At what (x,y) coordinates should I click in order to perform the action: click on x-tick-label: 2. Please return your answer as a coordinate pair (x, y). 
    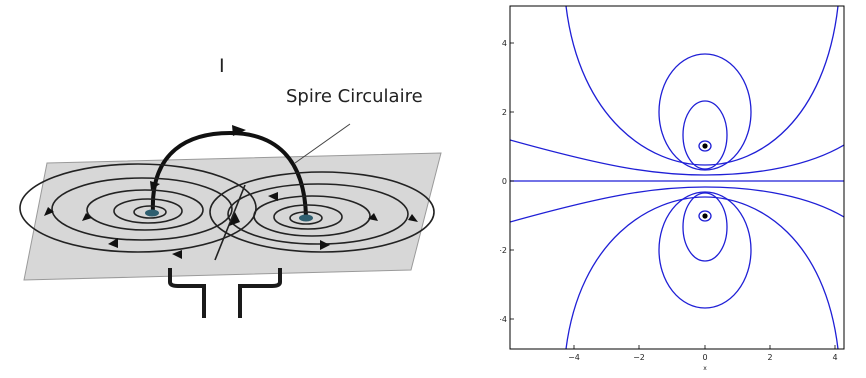
    Looking at the image, I should click on (769, 357).